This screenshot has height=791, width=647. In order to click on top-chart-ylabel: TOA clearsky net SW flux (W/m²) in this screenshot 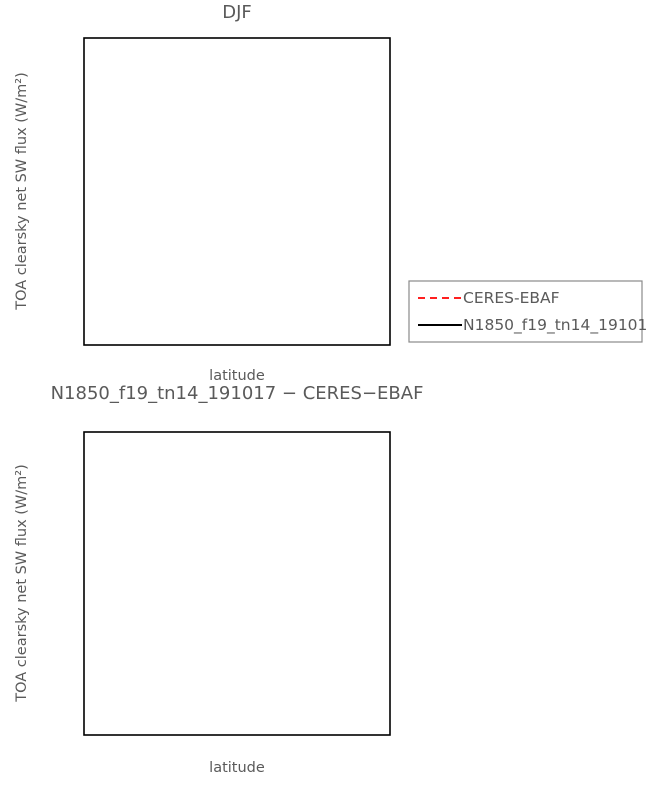, I will do `click(22, 191)`.